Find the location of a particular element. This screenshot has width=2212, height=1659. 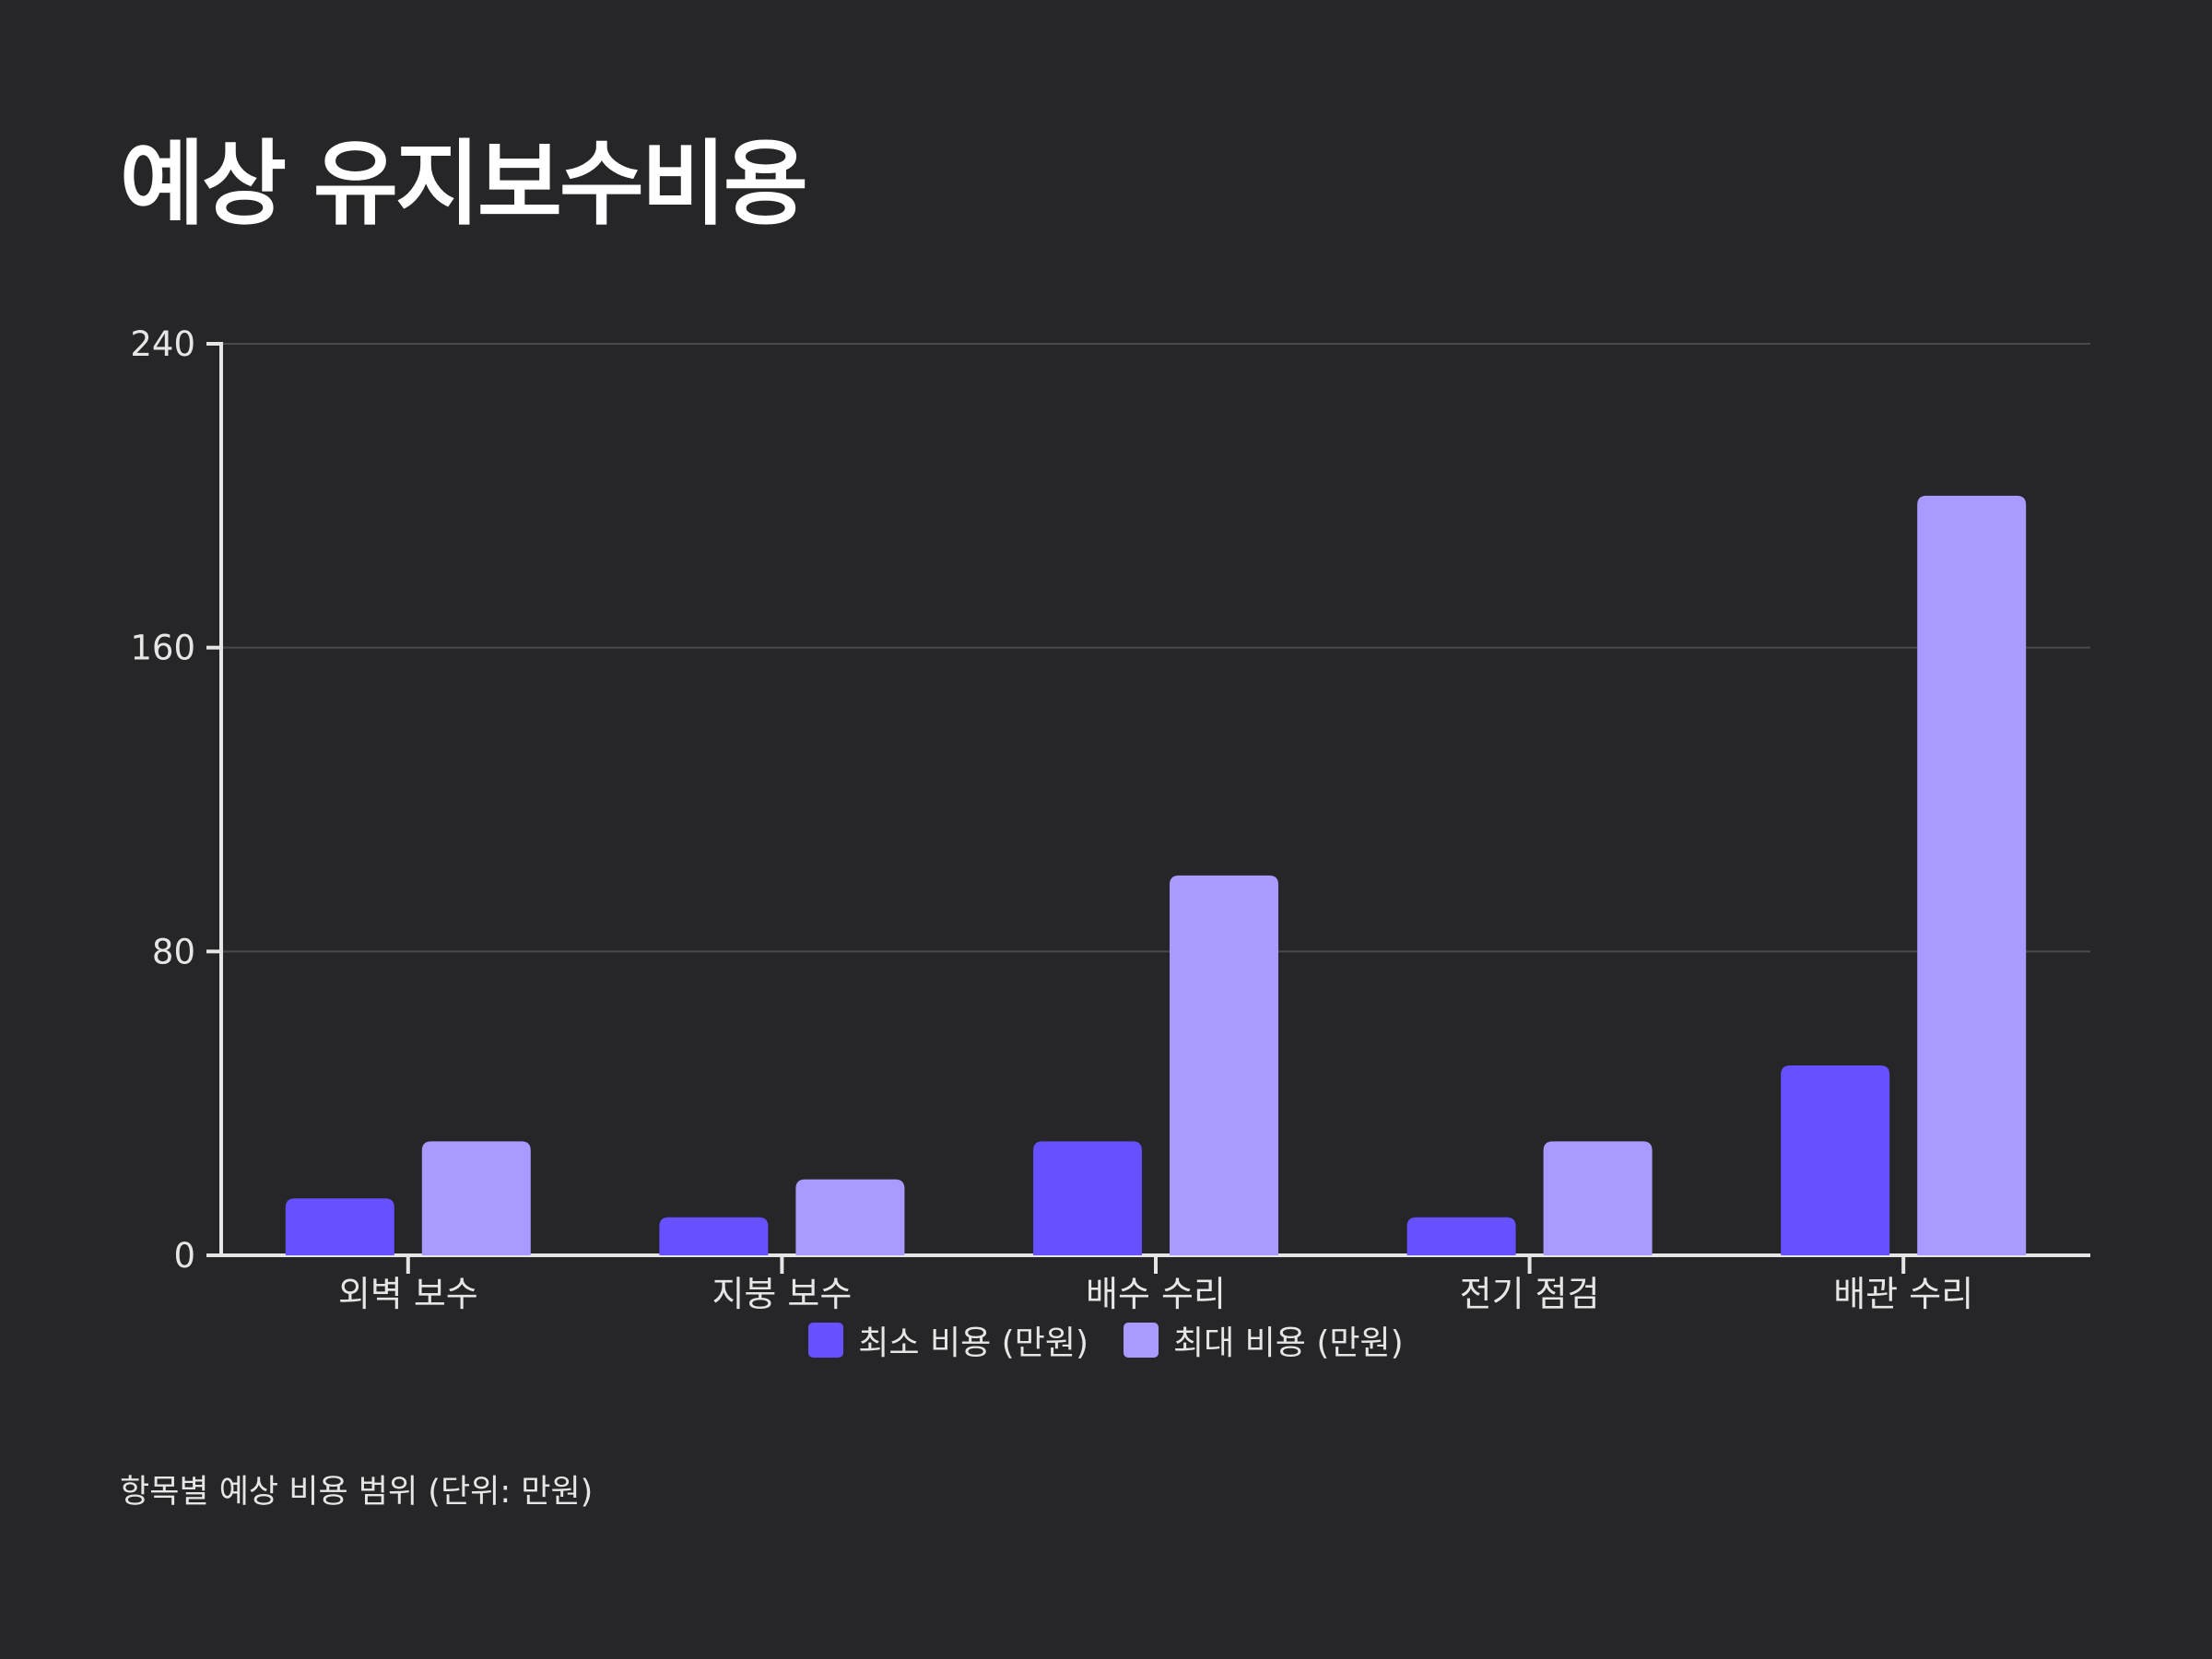

y-tick-label: 0 is located at coordinates (184, 1256).